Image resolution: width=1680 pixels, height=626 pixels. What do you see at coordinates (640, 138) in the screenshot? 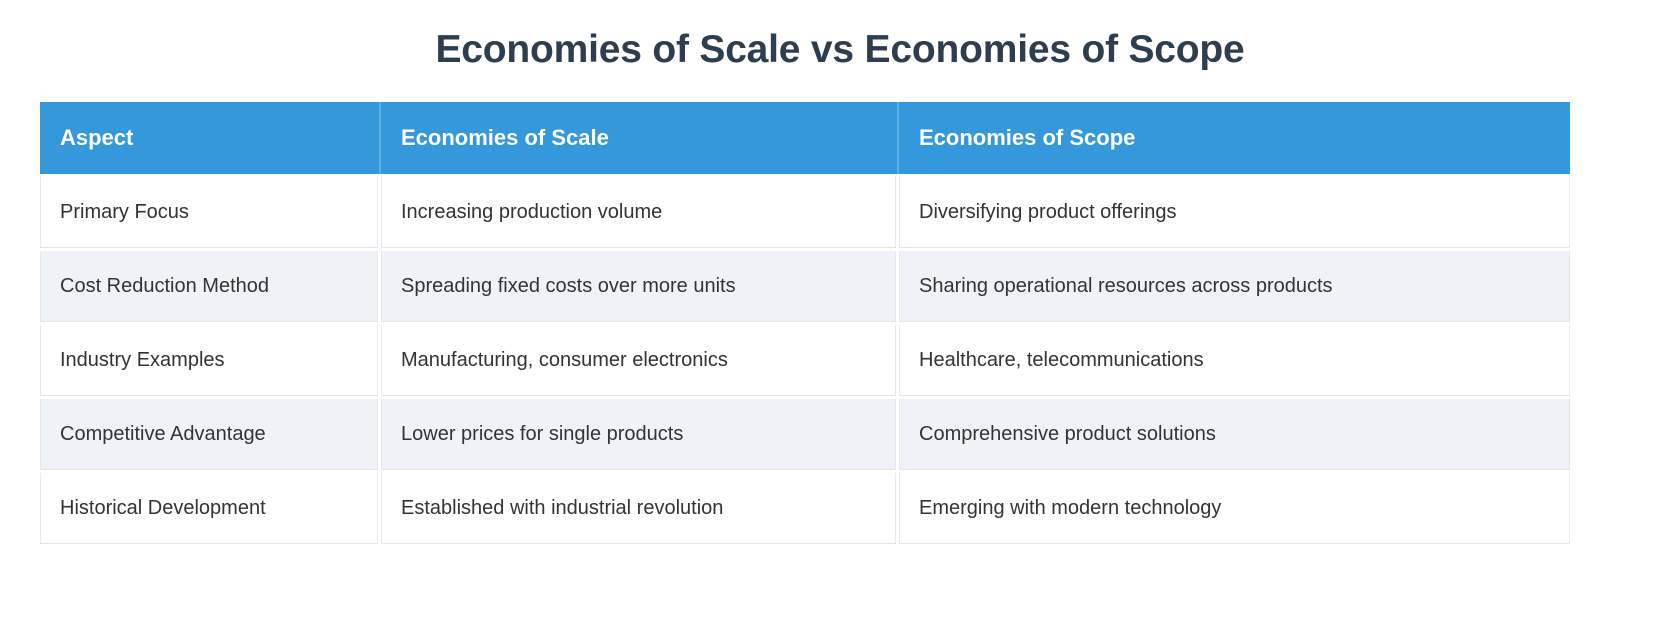
I see `column-header-economies-of-scale: Economies of Scale` at bounding box center [640, 138].